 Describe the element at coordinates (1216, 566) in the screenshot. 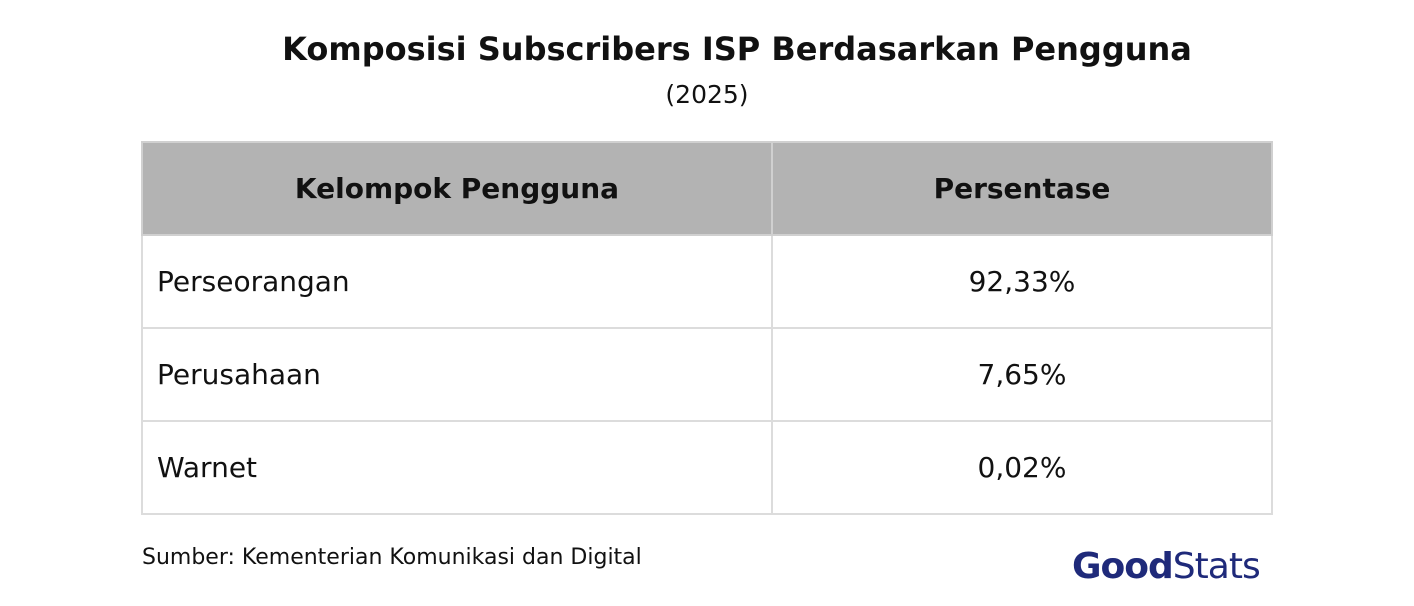

I see `logo-part: Stats` at that location.